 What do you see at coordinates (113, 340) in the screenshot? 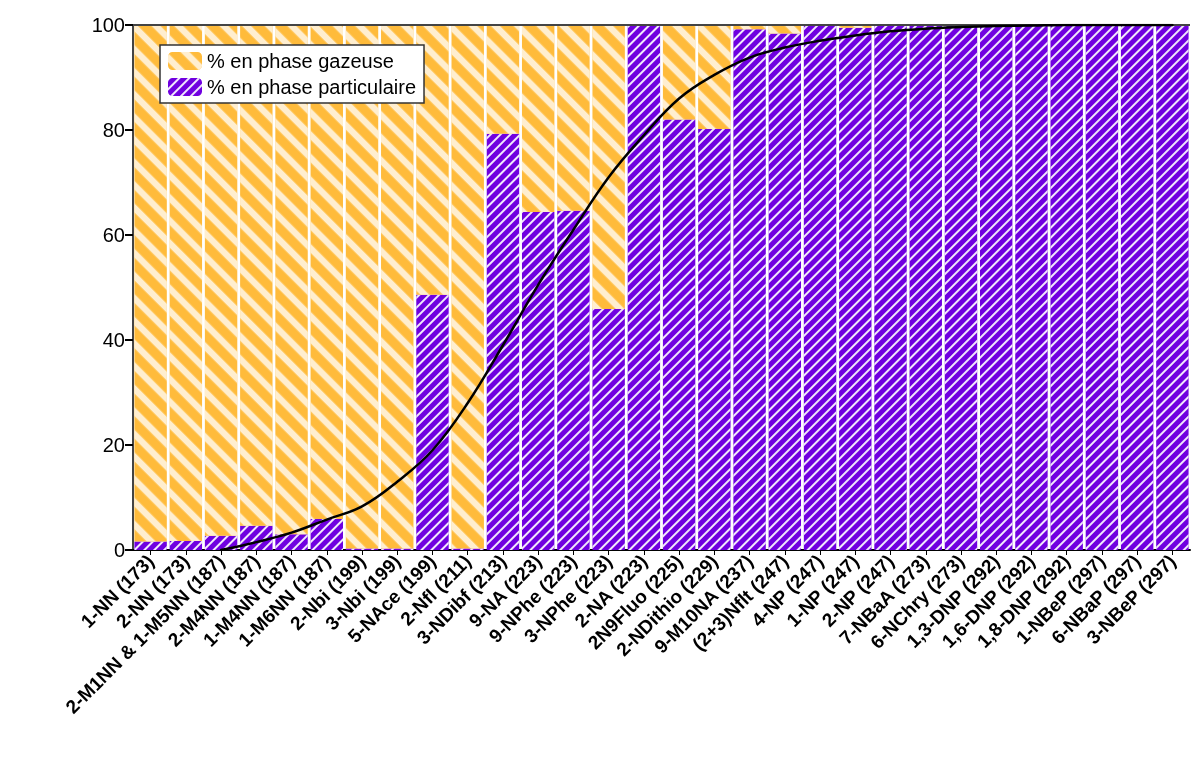
I see `y-tick-label: 40` at bounding box center [113, 340].